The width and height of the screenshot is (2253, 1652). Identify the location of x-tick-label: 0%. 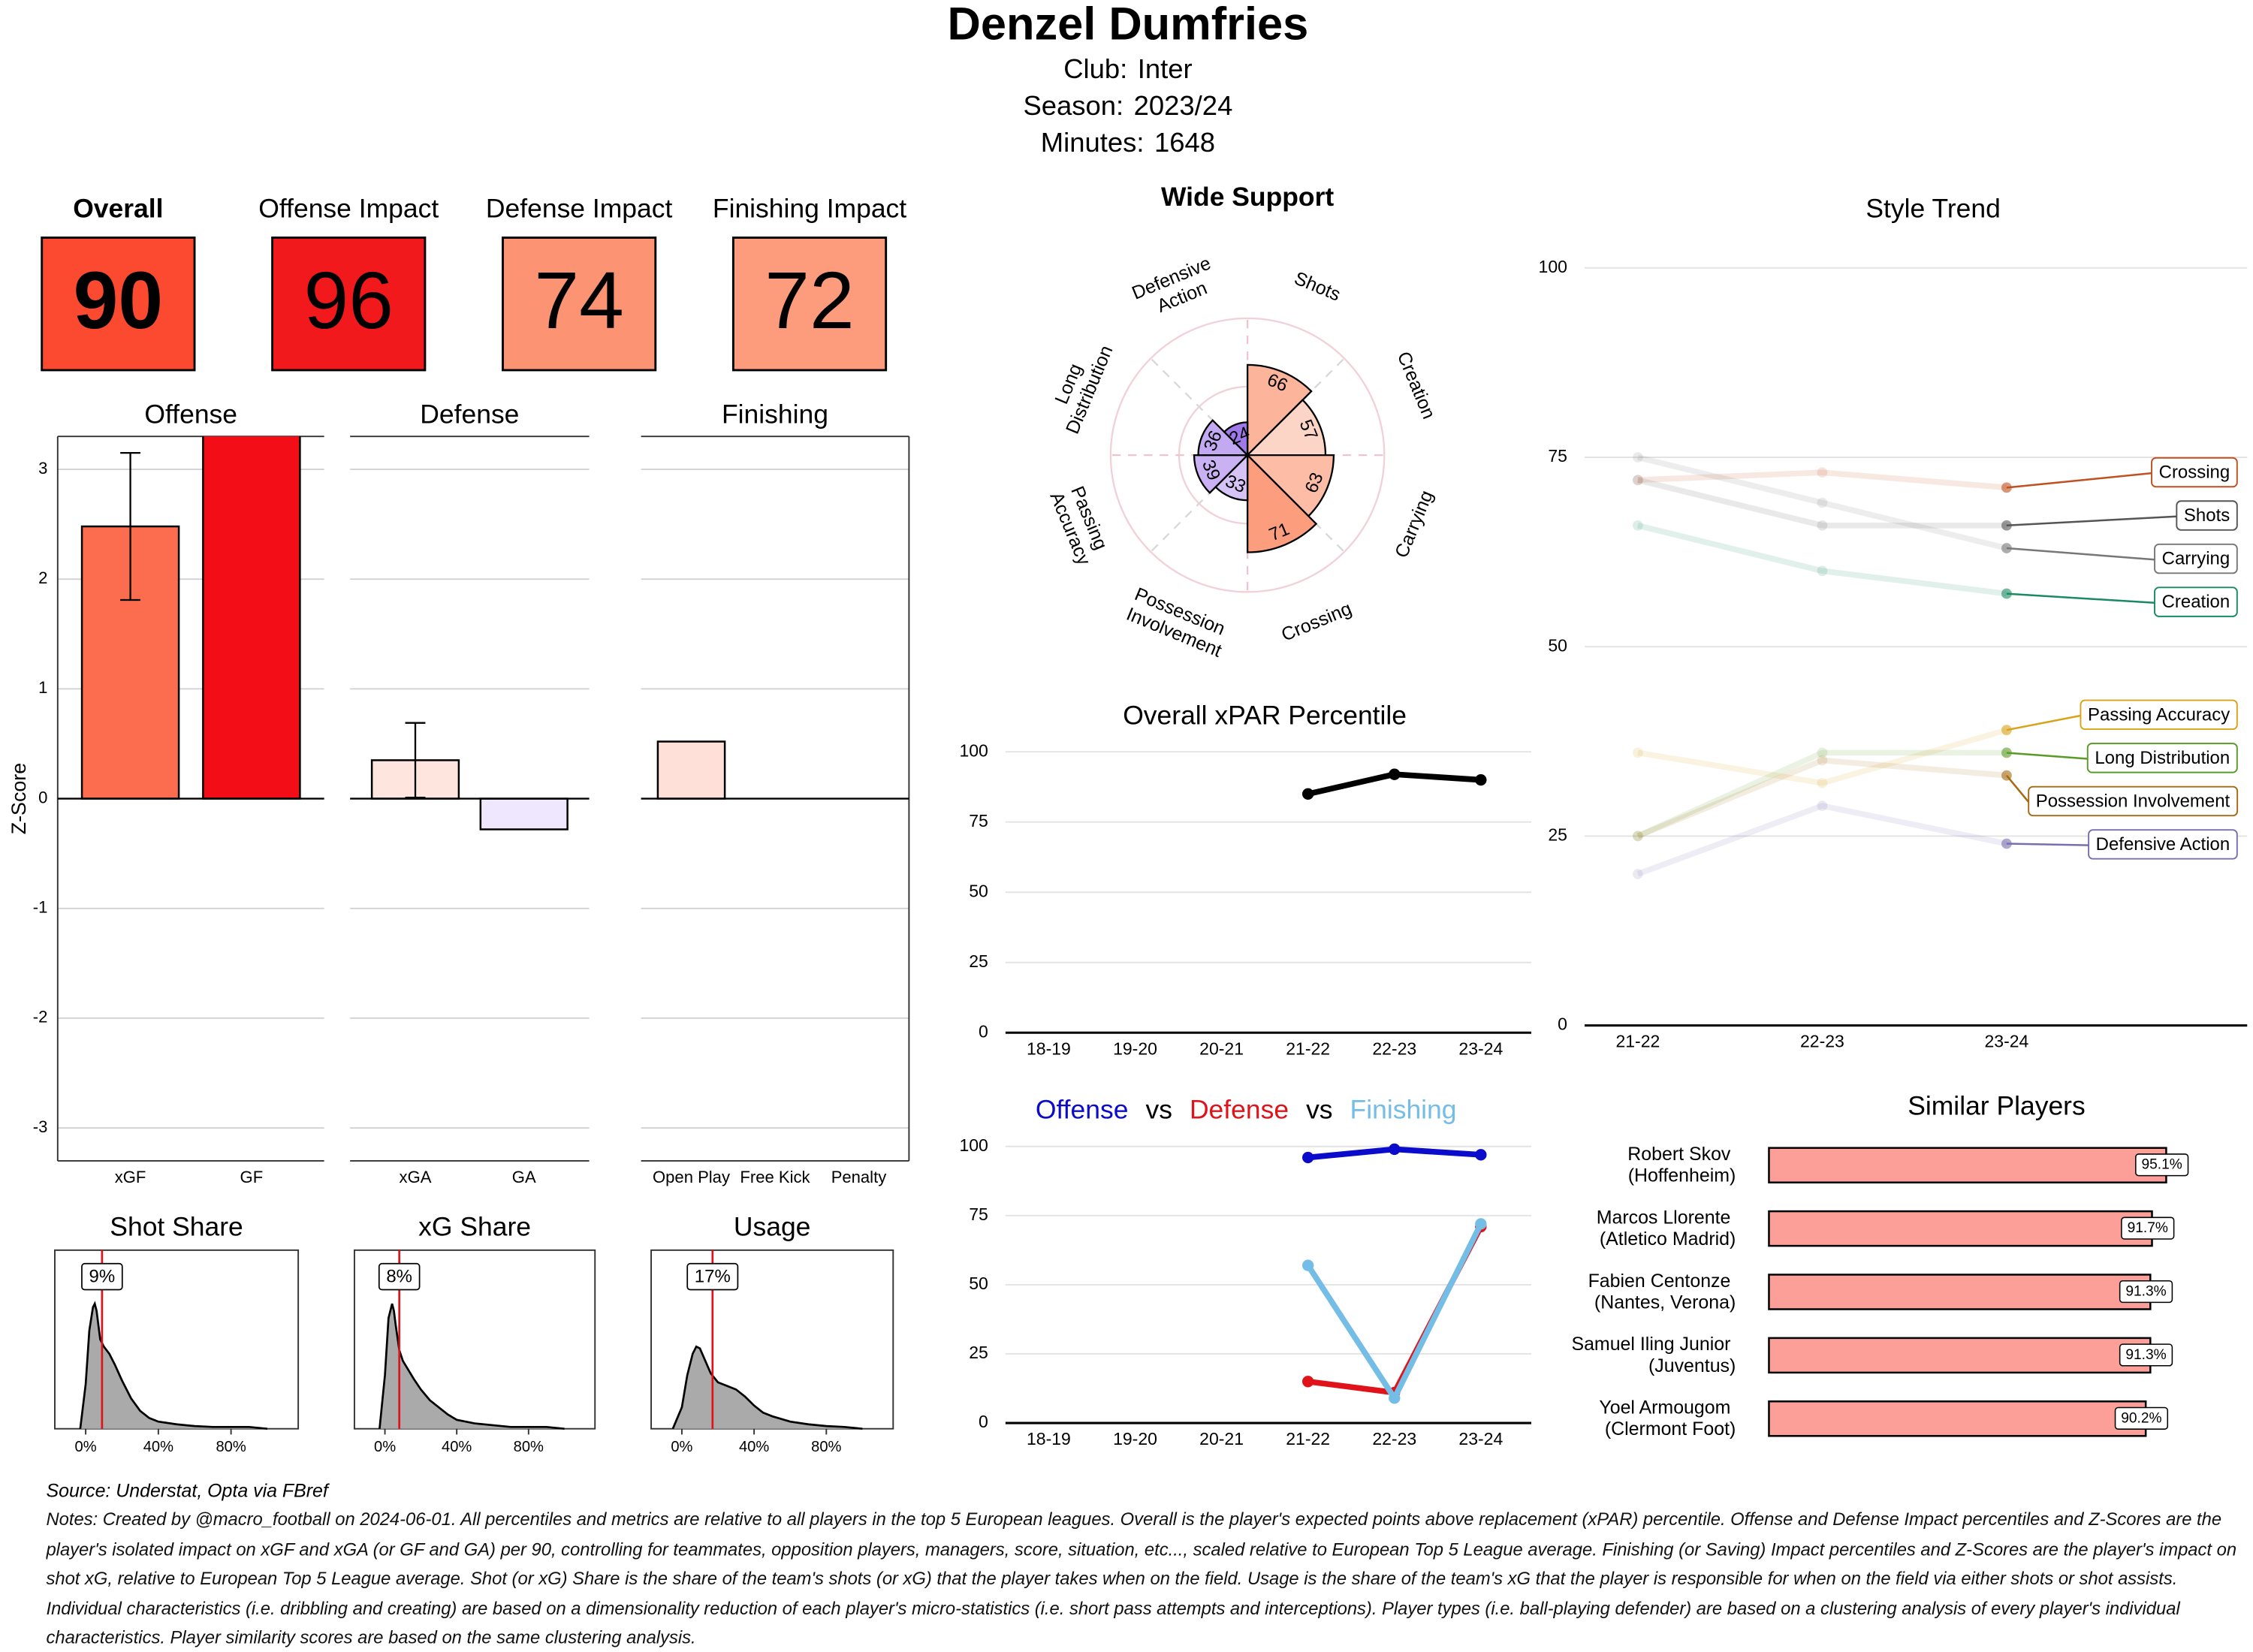
(385, 1447).